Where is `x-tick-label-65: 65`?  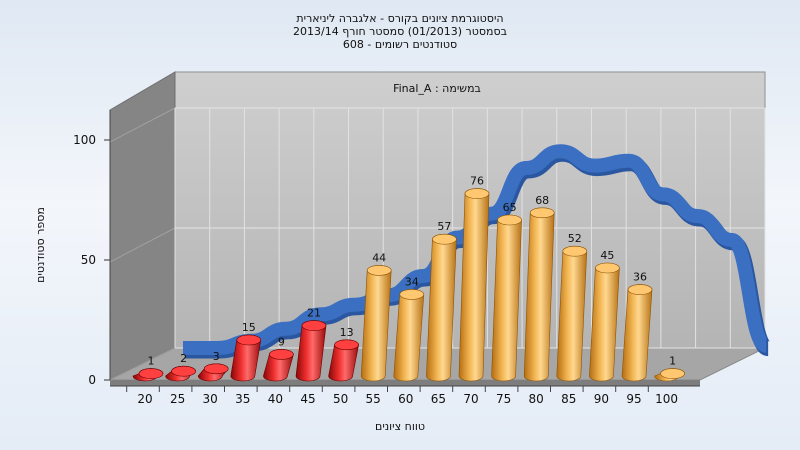
x-tick-label-65: 65 is located at coordinates (438, 399).